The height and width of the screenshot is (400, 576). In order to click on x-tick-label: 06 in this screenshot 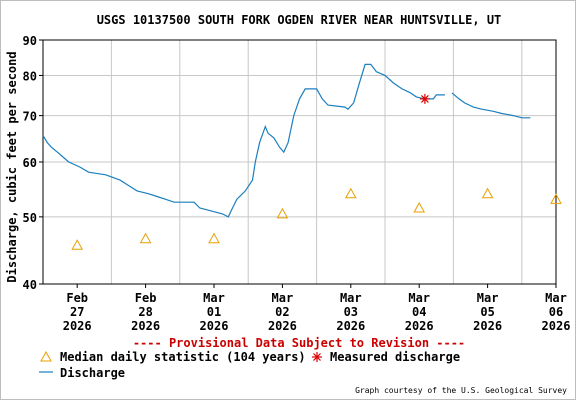, I will do `click(556, 312)`.